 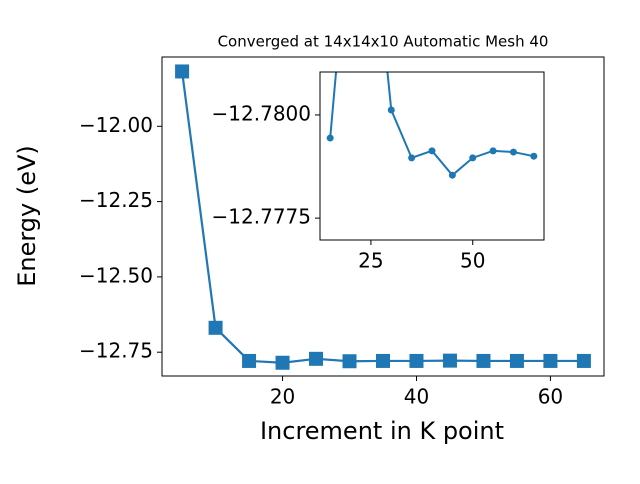 What do you see at coordinates (370, 261) in the screenshot?
I see `x-tick-label: 25` at bounding box center [370, 261].